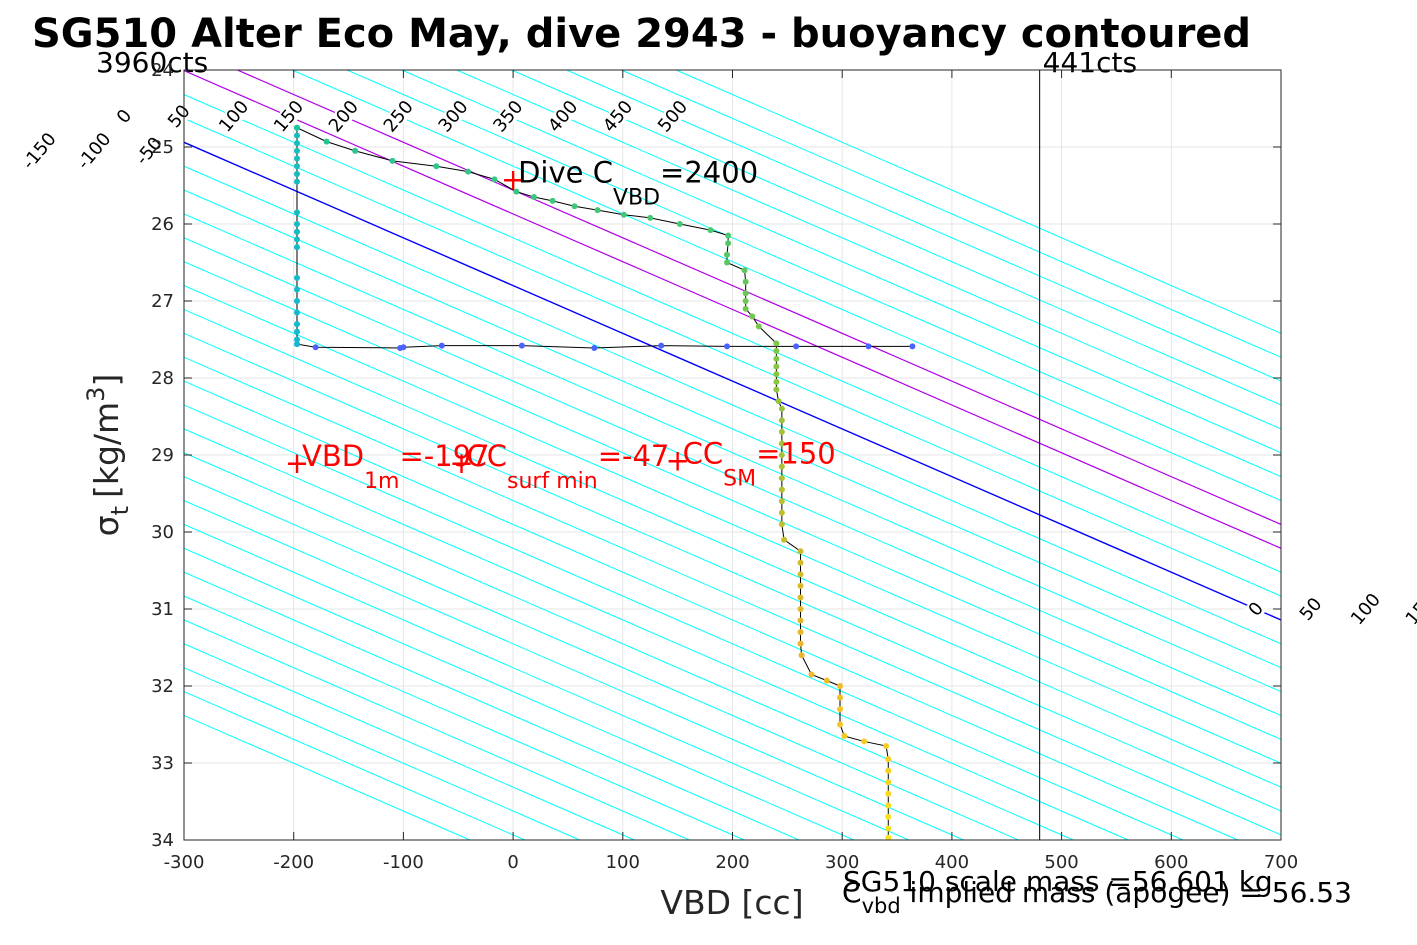 This screenshot has width=1417, height=945. I want to click on contour-label: 150, so click(1409, 609).